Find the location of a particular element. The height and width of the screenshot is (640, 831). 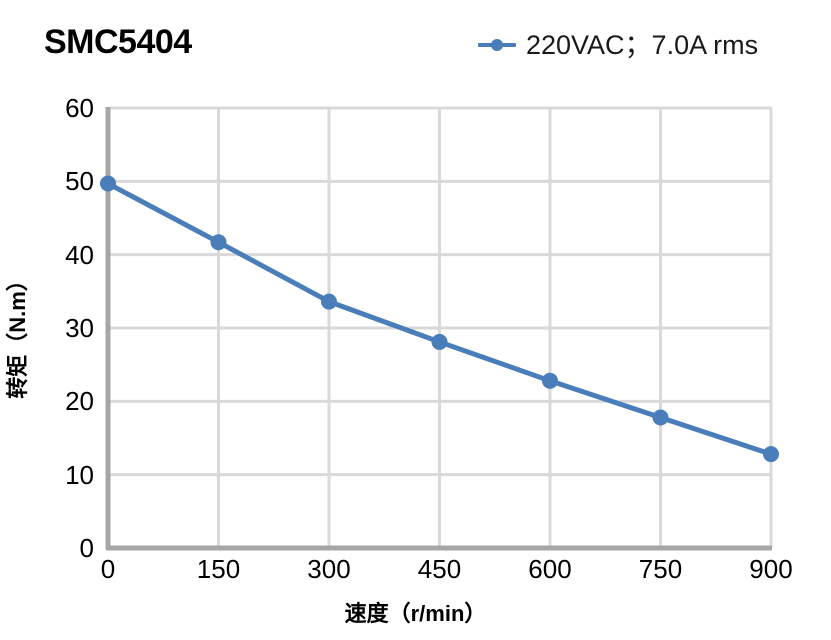

y-tick-label: 10 is located at coordinates (79, 474).